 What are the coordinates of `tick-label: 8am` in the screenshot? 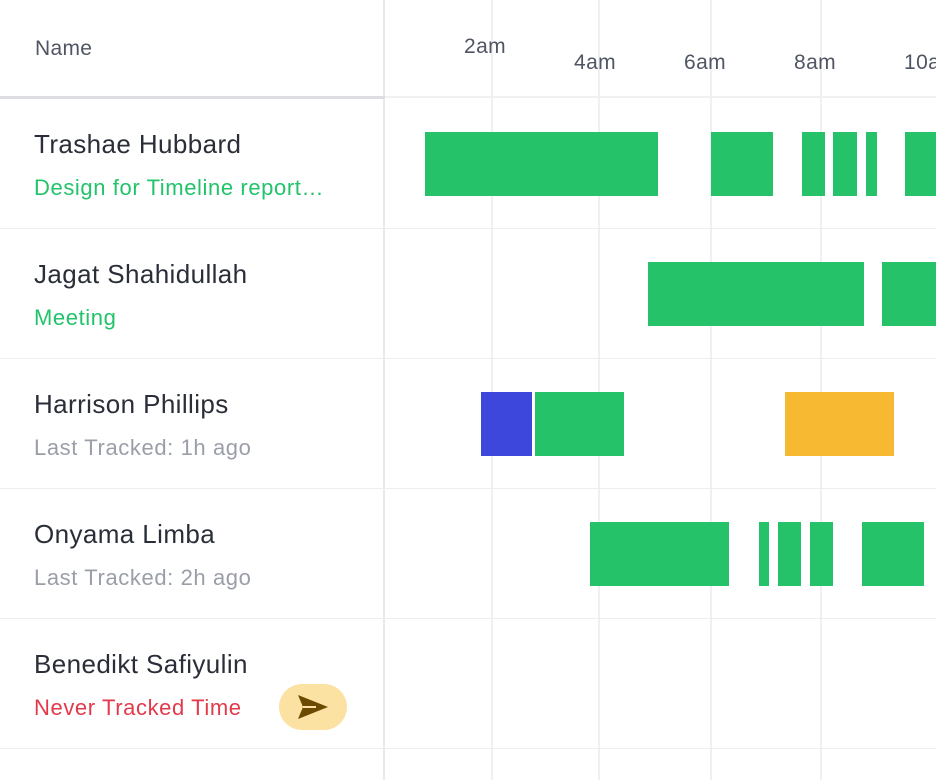 It's located at (815, 62).